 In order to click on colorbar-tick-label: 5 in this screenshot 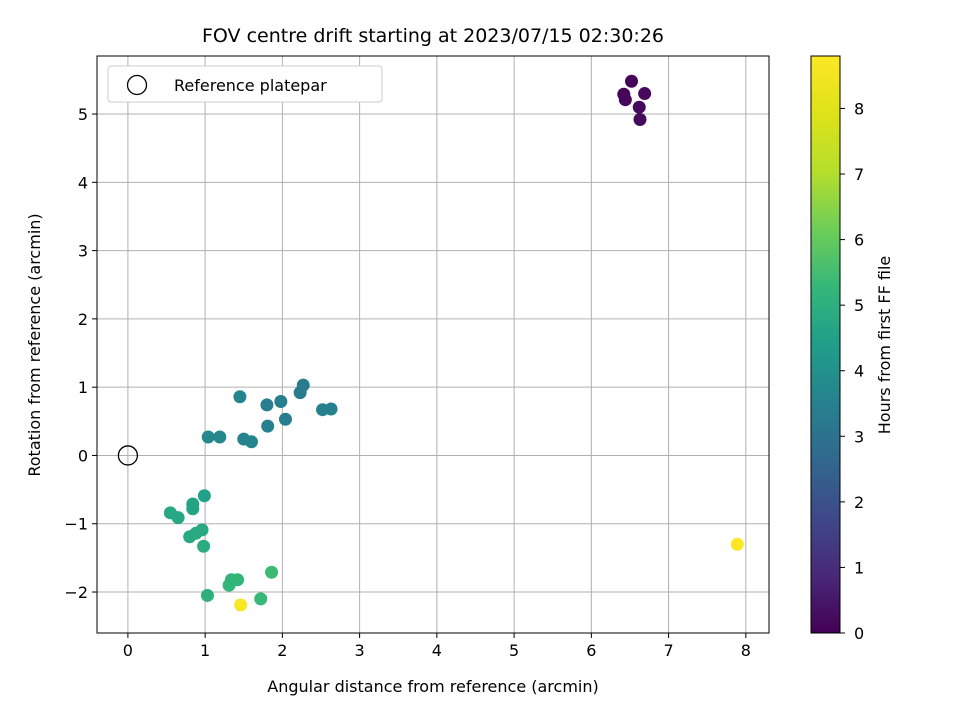, I will do `click(859, 305)`.